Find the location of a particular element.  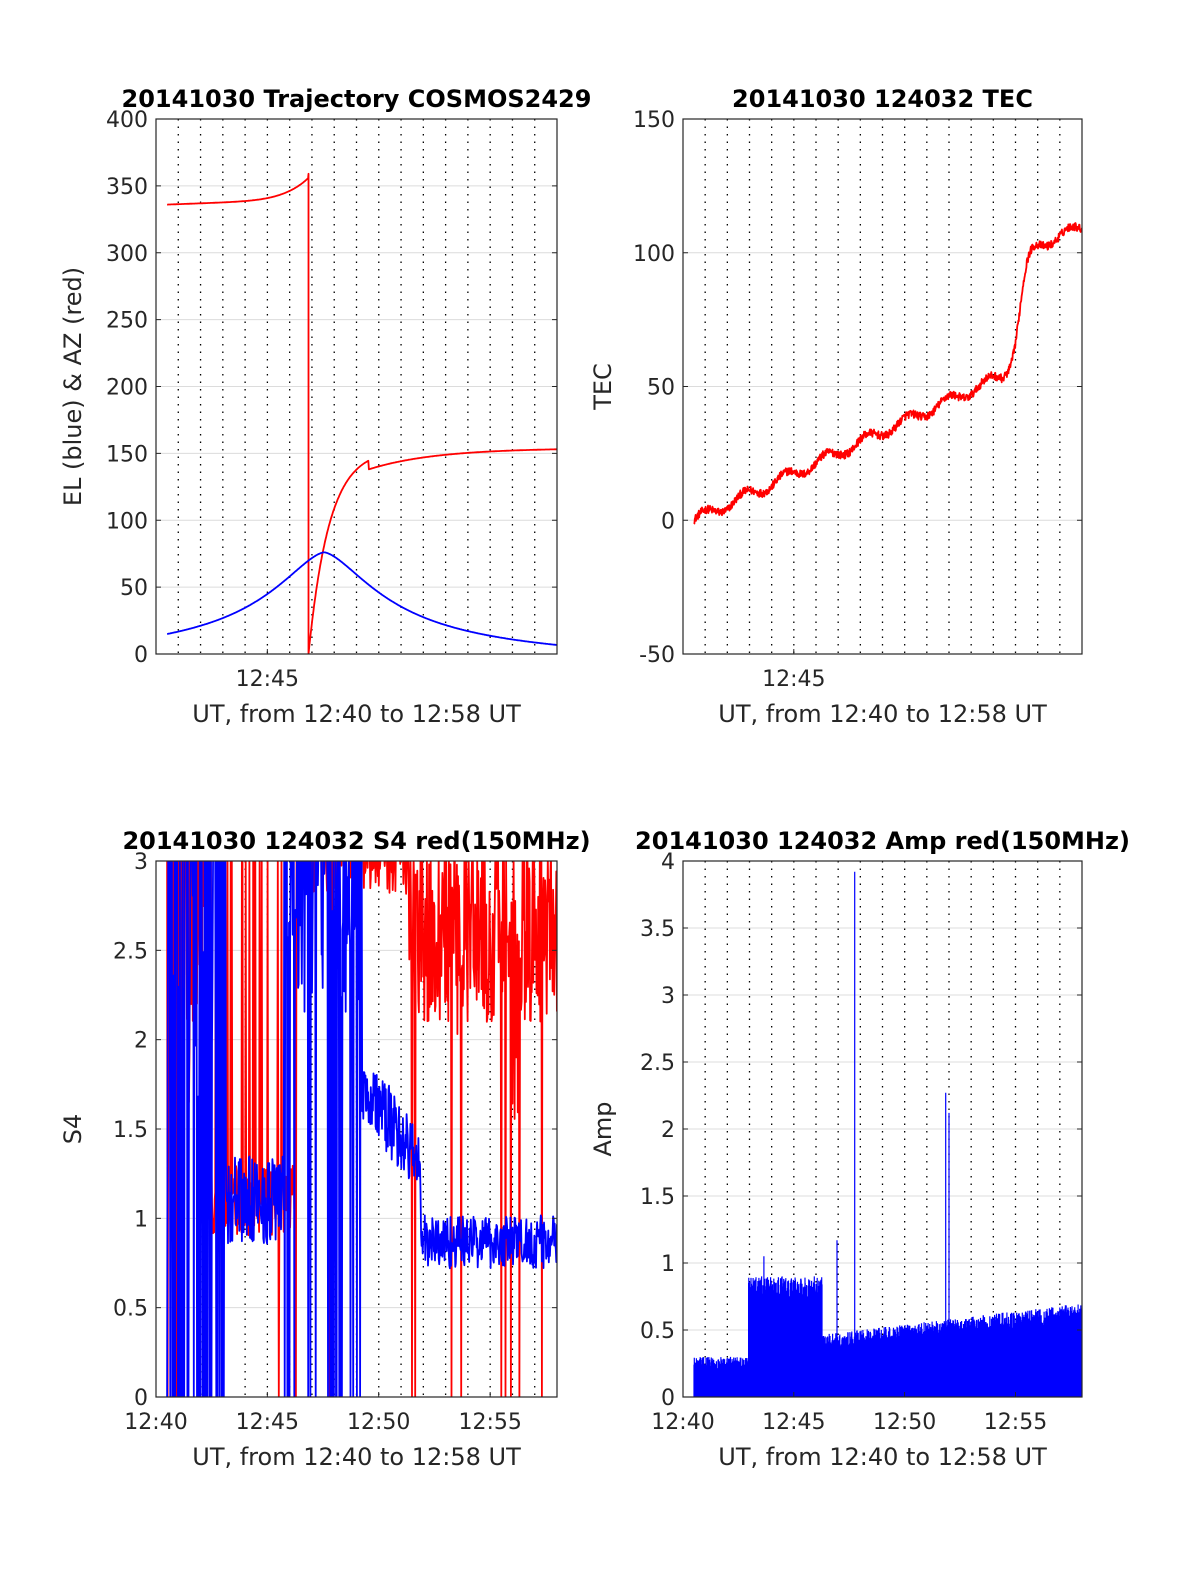

y-axis-label: S4 is located at coordinates (73, 1129).